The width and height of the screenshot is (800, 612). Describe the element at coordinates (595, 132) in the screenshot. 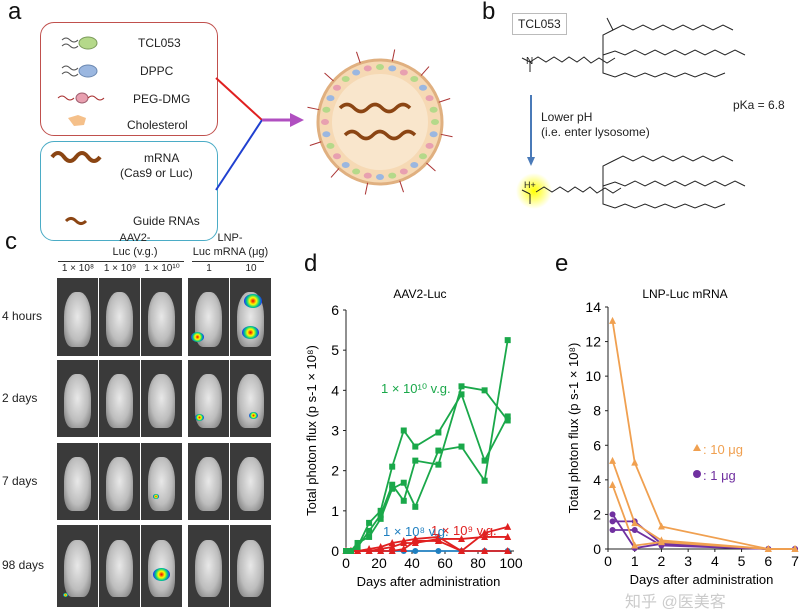

I see `condition-line2: (i.e. enter lysosome)` at that location.